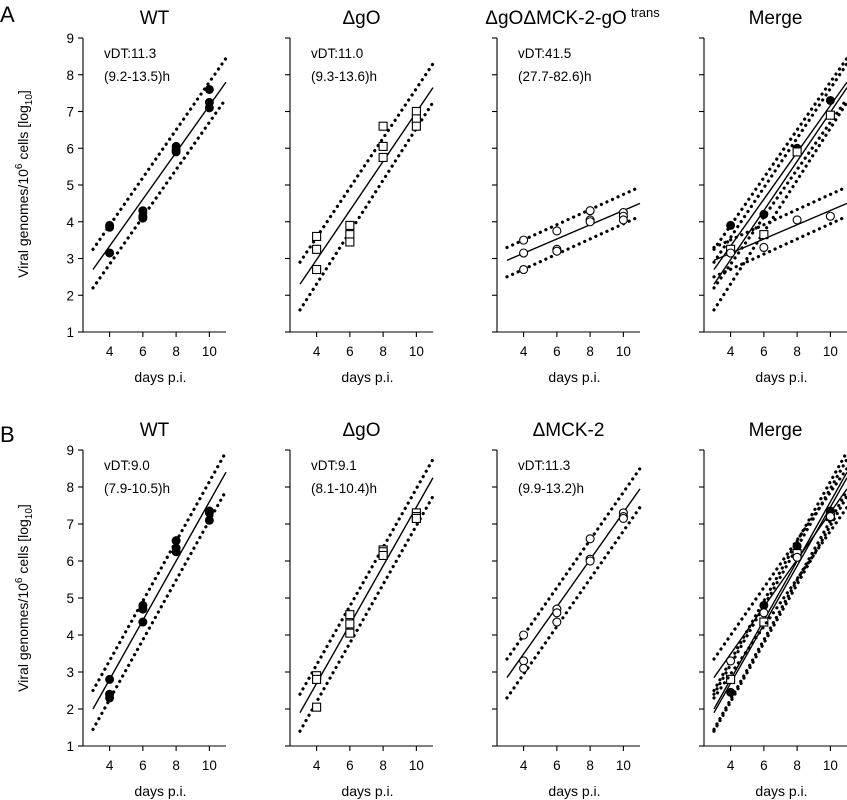 The height and width of the screenshot is (800, 847). I want to click on panel-title-main: ΔgOΔMCK-2-gO, so click(556, 18).